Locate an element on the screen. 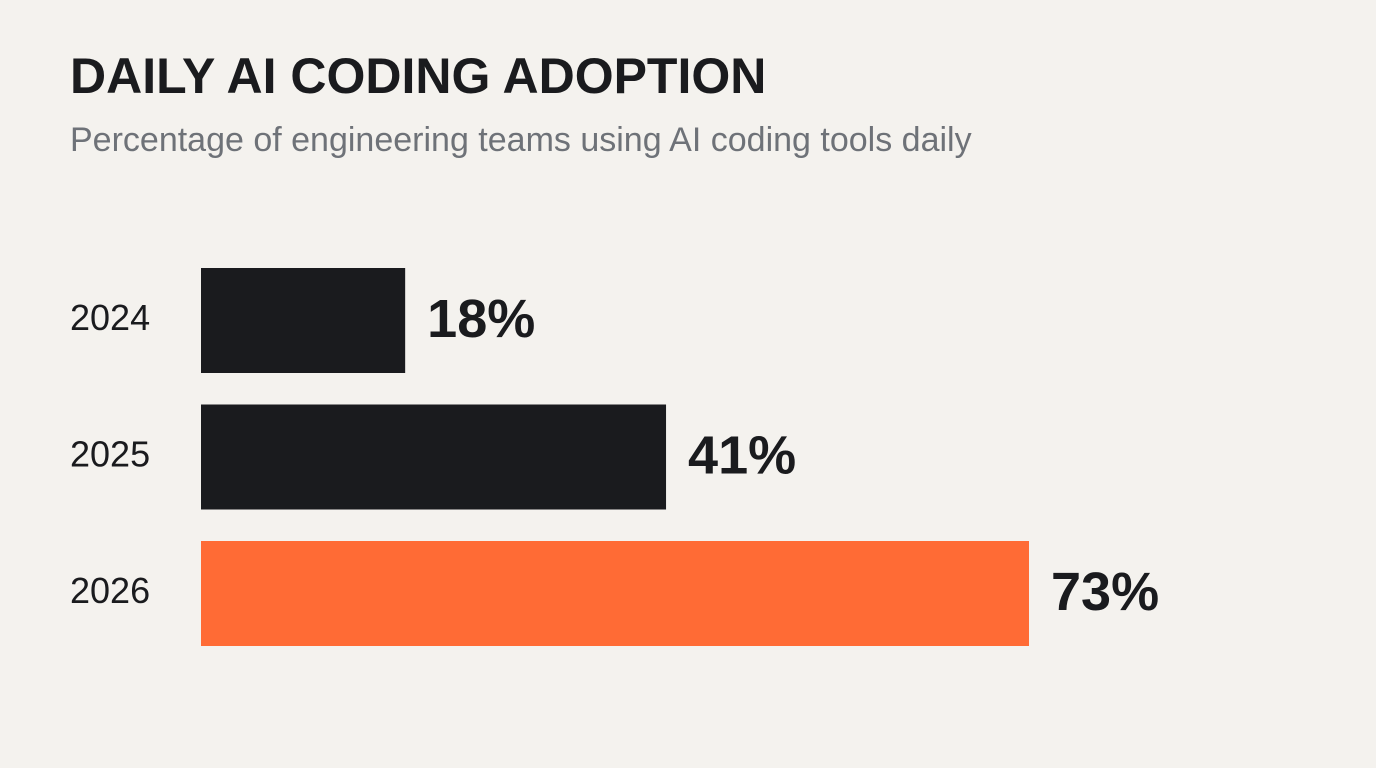 Image resolution: width=1376 pixels, height=768 pixels. value-label: 73% is located at coordinates (1105, 592).